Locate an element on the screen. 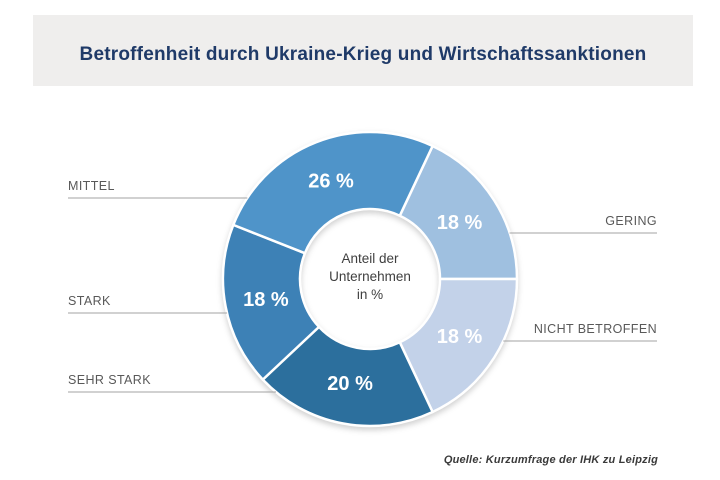 The width and height of the screenshot is (720, 480). donut-segment-stark is located at coordinates (271, 302).